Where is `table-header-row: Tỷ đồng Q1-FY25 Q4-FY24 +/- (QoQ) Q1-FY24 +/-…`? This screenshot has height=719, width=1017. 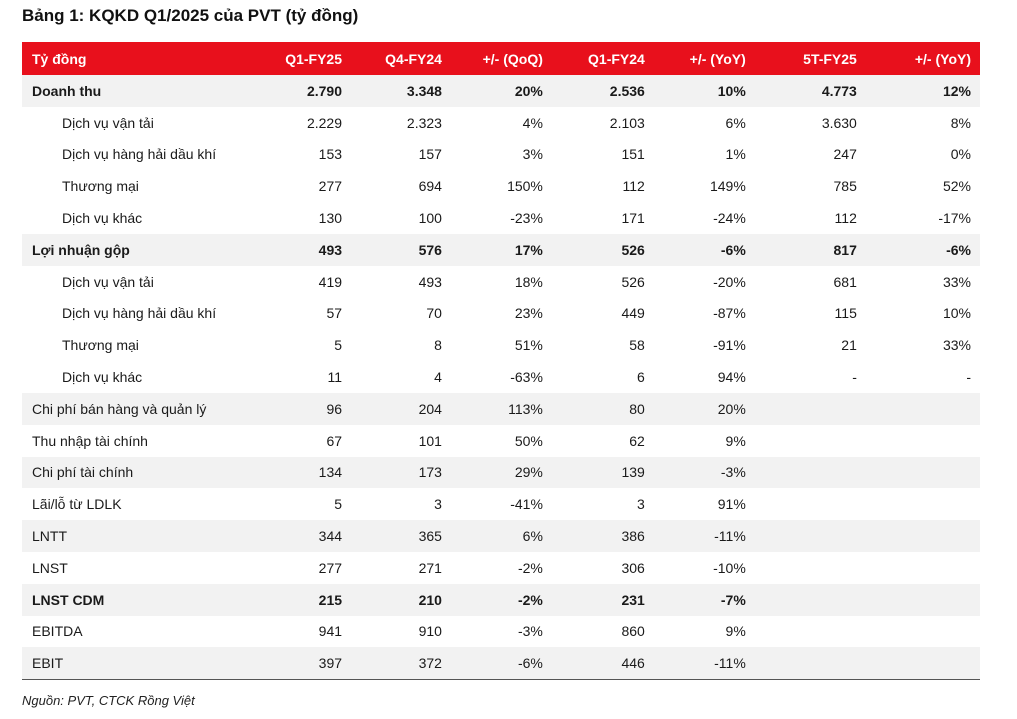 table-header-row: Tỷ đồng Q1-FY25 Q4-FY24 +/- (QoQ) Q1-FY24 +/-… is located at coordinates (501, 58).